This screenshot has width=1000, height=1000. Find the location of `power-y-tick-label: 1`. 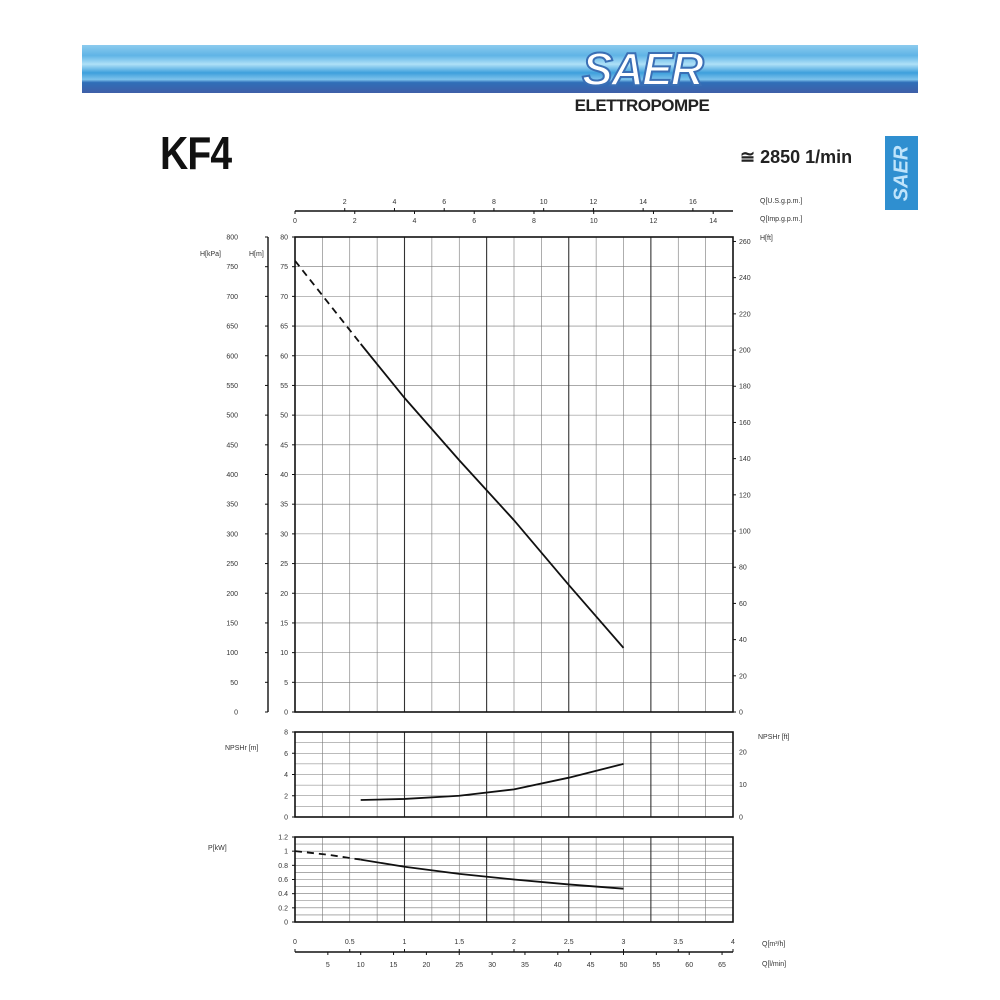

power-y-tick-label: 1 is located at coordinates (286, 852).